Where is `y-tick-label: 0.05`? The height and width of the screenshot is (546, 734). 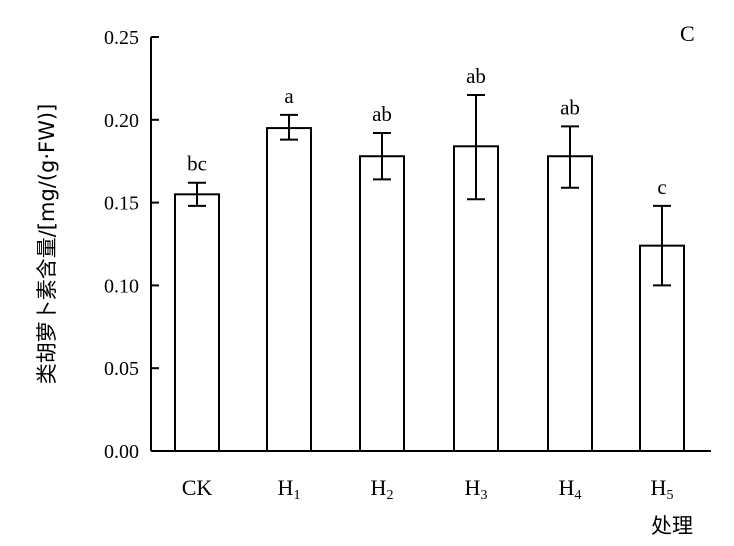
y-tick-label: 0.05 is located at coordinates (121, 369).